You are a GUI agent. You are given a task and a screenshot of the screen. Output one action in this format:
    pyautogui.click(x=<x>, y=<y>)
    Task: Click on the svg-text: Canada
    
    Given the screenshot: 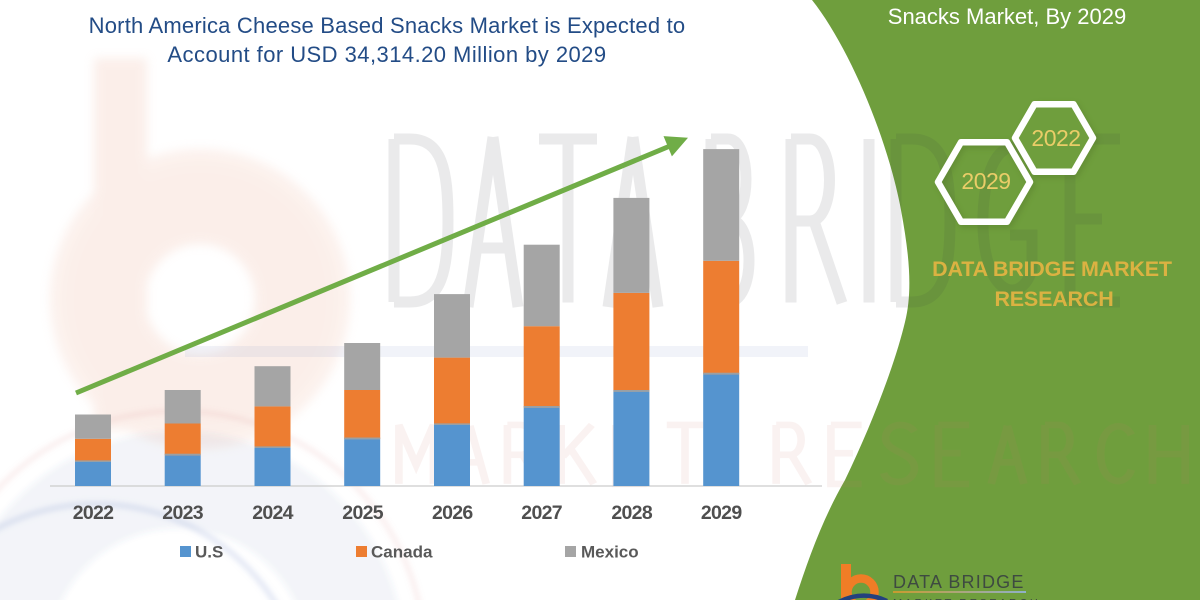 What is the action you would take?
    pyautogui.click(x=402, y=552)
    